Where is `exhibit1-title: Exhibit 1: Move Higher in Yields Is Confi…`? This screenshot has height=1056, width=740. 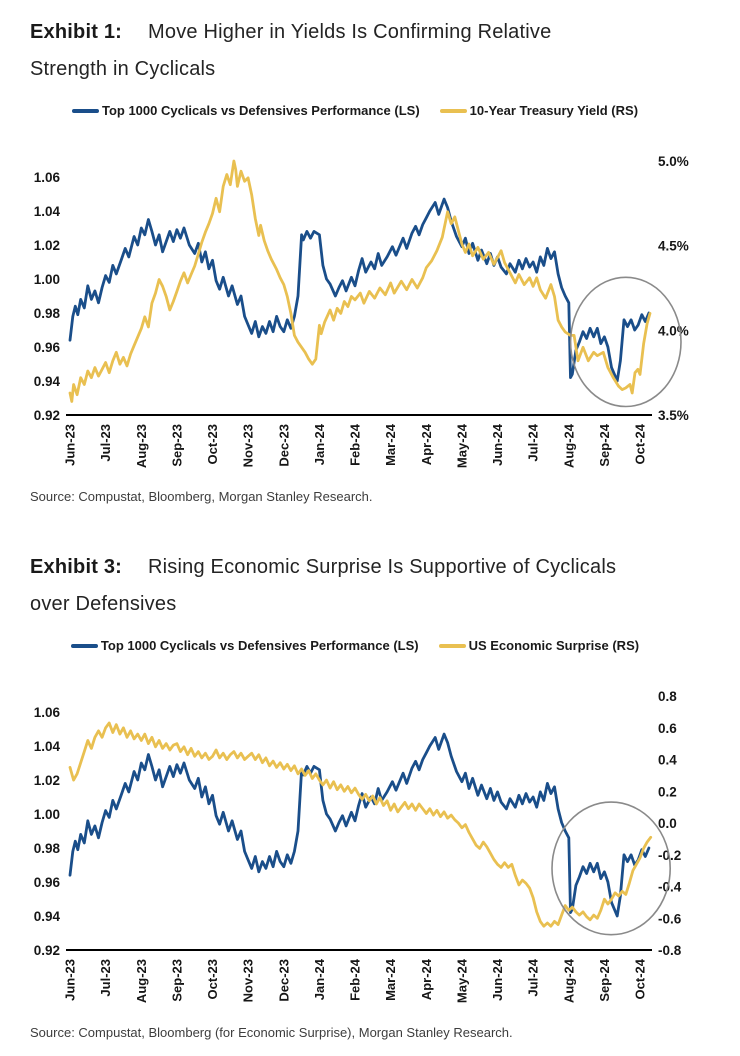
exhibit1-title: Exhibit 1: Move Higher in Yields Is Confi… is located at coordinates (375, 51).